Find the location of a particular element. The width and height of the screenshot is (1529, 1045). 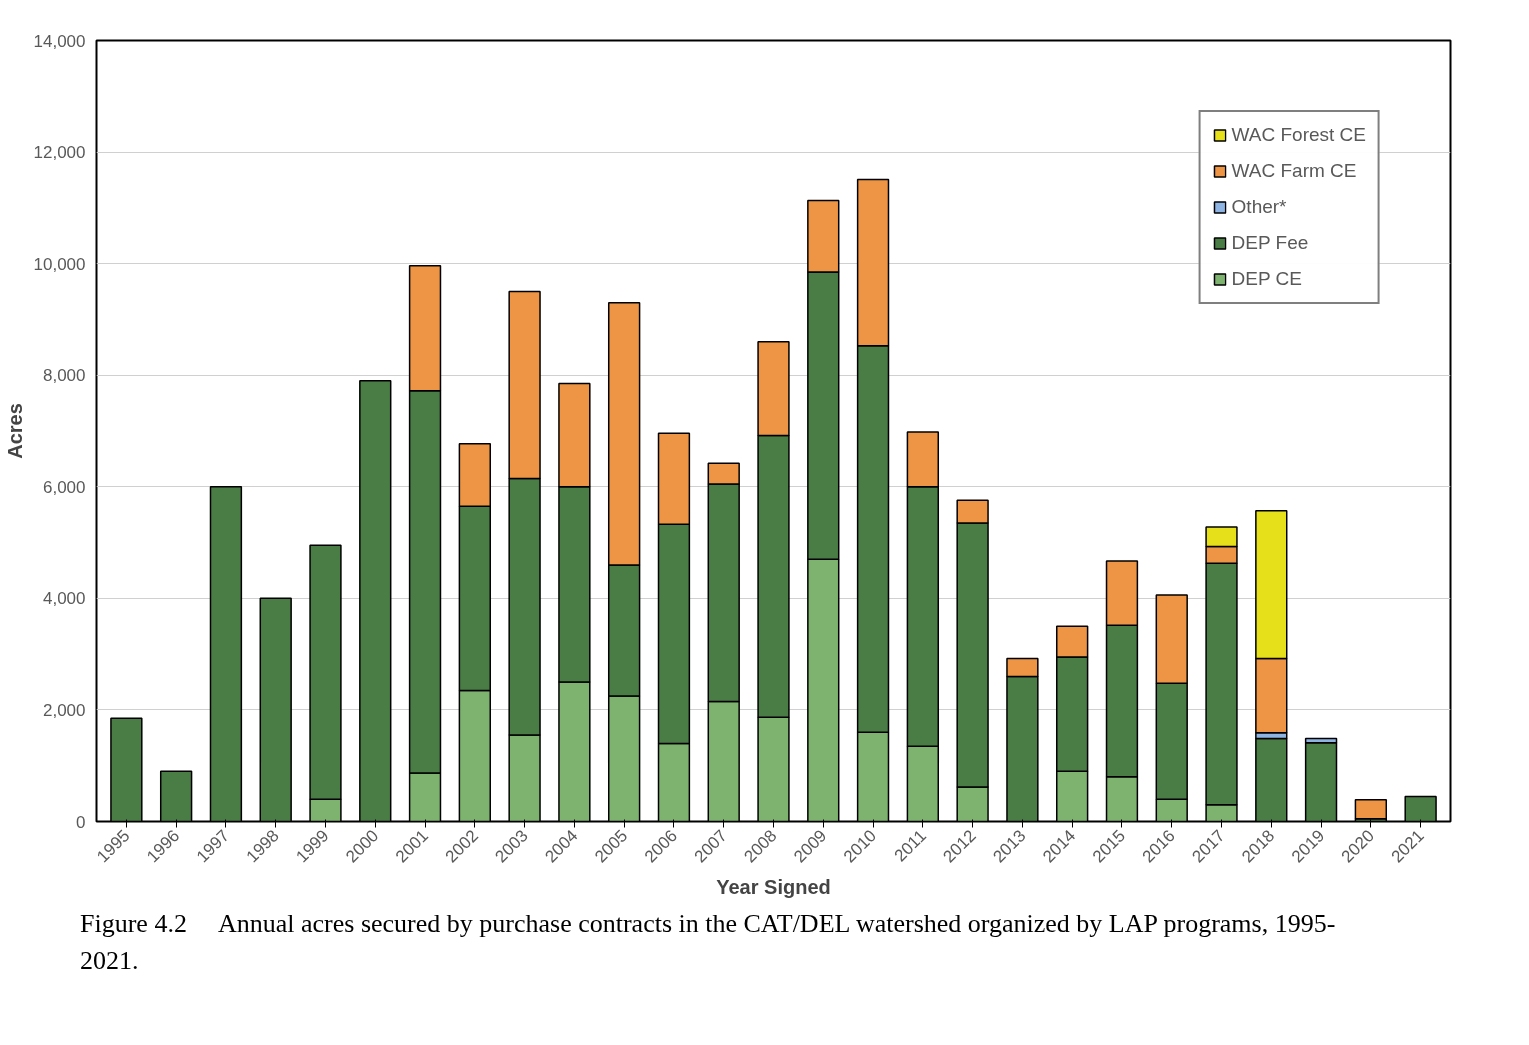

y-tick-label: 2,000 is located at coordinates (64, 710).